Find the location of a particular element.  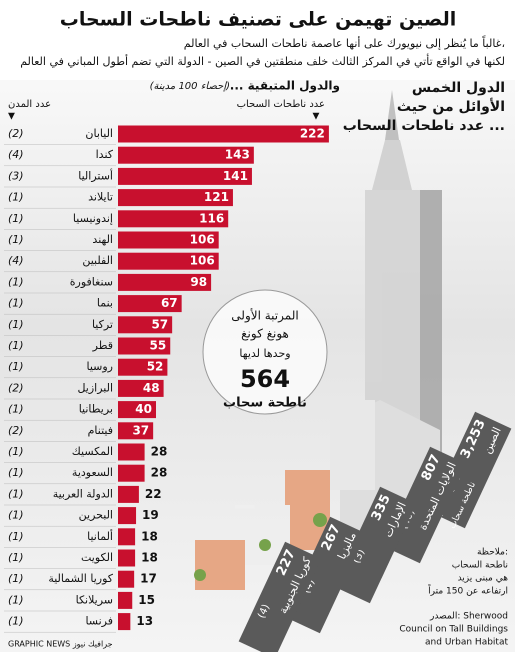

category-label: الفلبين is located at coordinates (97, 260).